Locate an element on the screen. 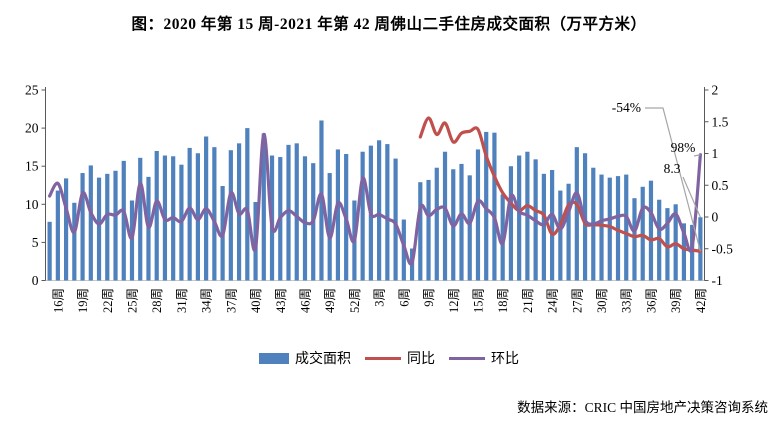 This screenshot has height=423, width=778. x-tick-label: 3周 is located at coordinates (380, 297).